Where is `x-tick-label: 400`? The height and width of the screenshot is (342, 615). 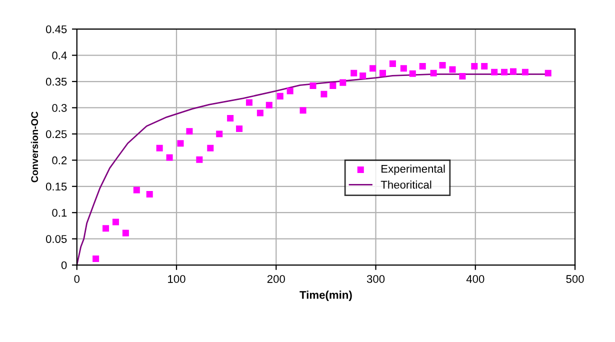 x-tick-label: 400 is located at coordinates (475, 279).